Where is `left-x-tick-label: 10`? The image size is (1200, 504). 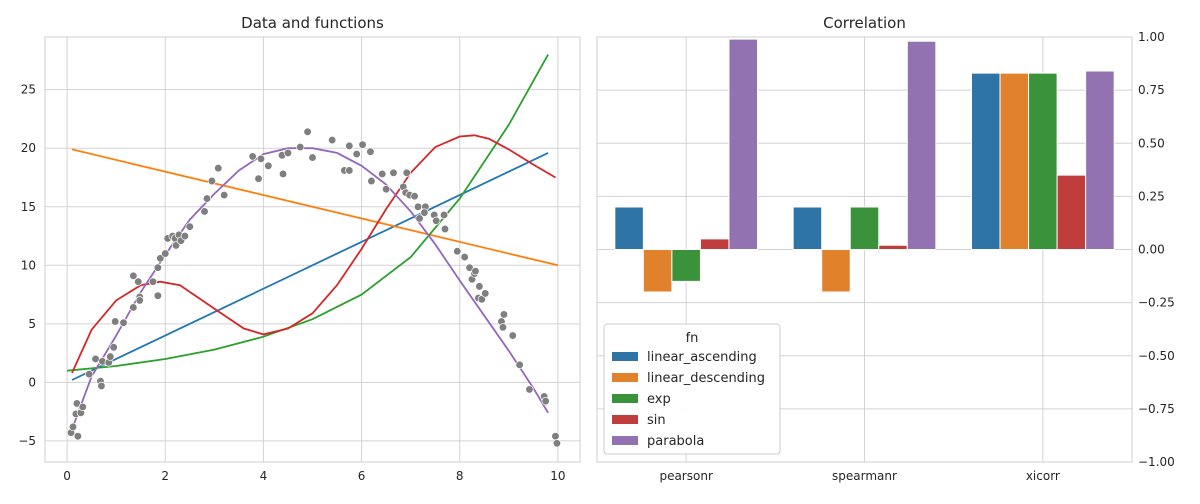 left-x-tick-label: 10 is located at coordinates (557, 476).